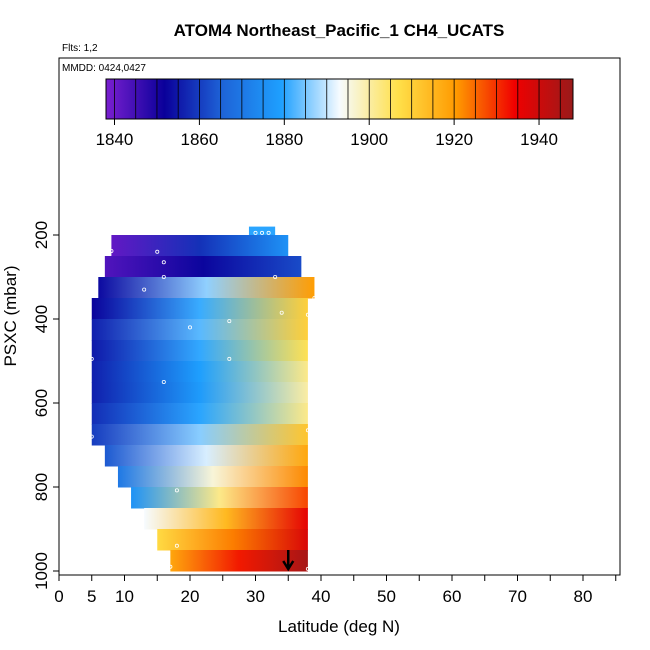 This screenshot has height=650, width=650. I want to click on x-tick-label: 20, so click(190, 596).